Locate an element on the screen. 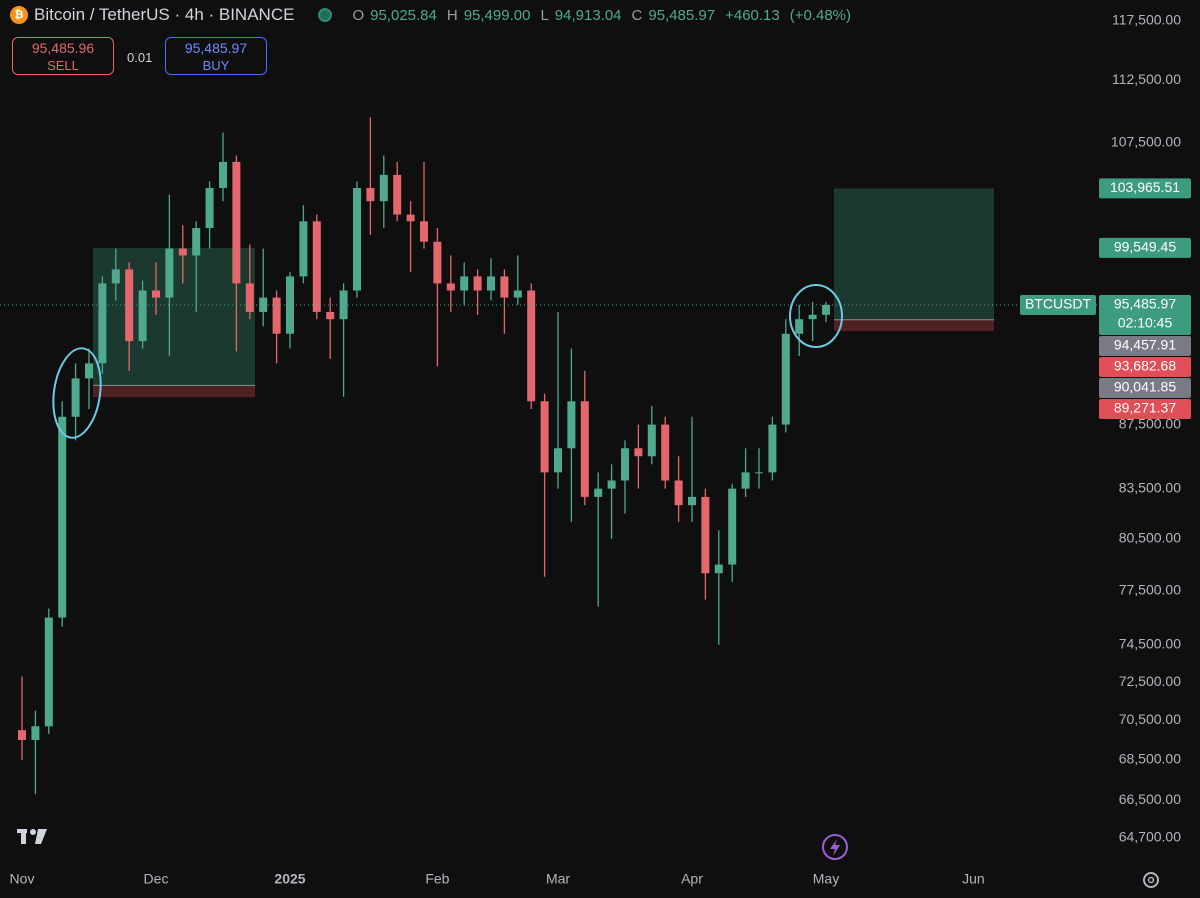  ohlc-key: H is located at coordinates (452, 15).